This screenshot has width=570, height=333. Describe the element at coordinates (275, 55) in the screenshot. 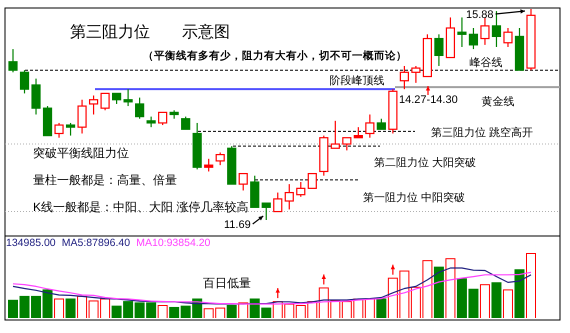

I see `text: （平衡线有多有少，阻力有大有小，切不可一概而论）` at that location.